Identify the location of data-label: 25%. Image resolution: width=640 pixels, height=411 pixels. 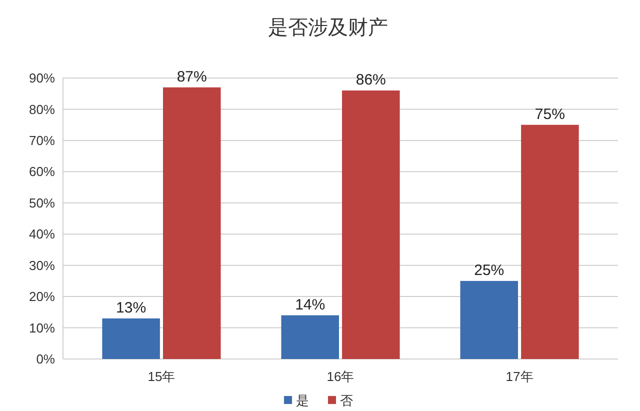
(489, 270).